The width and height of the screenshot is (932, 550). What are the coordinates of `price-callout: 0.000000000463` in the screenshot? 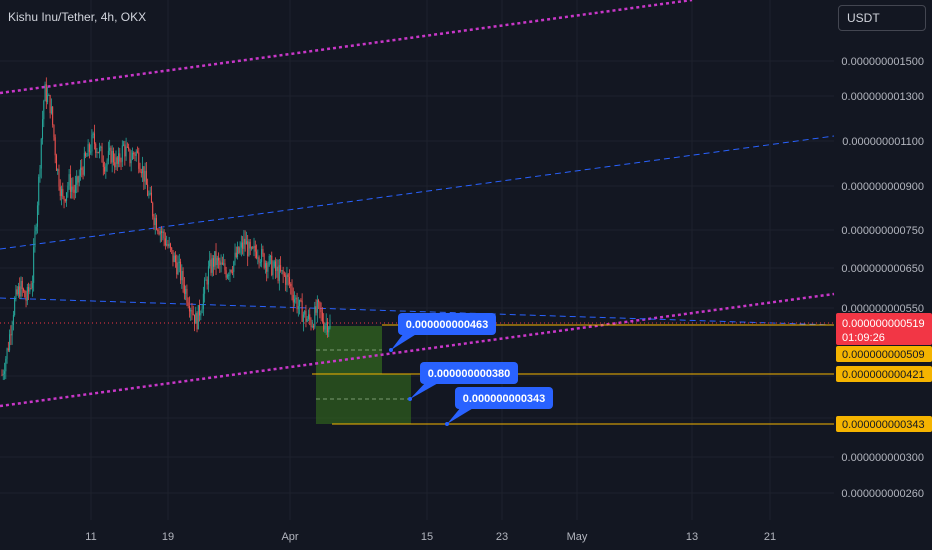 It's located at (442, 332).